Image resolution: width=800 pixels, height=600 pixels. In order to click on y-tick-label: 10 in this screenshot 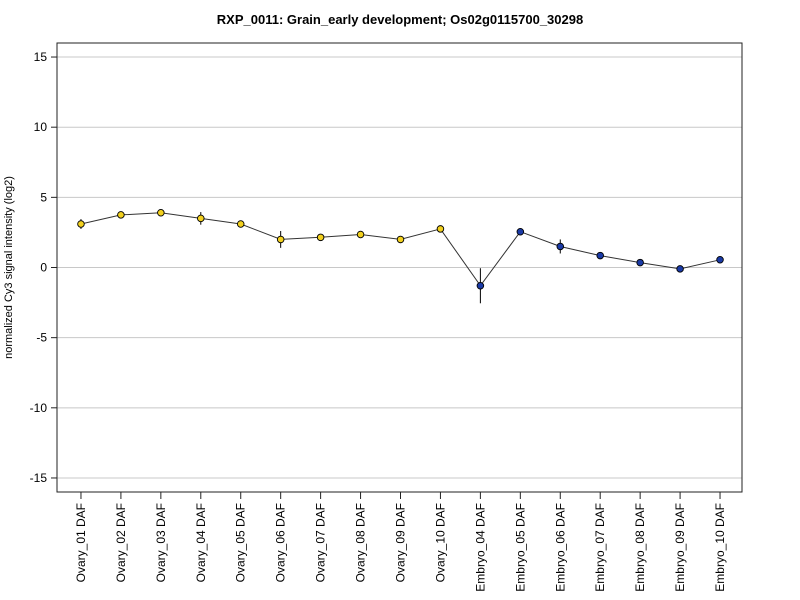, I will do `click(41, 127)`.